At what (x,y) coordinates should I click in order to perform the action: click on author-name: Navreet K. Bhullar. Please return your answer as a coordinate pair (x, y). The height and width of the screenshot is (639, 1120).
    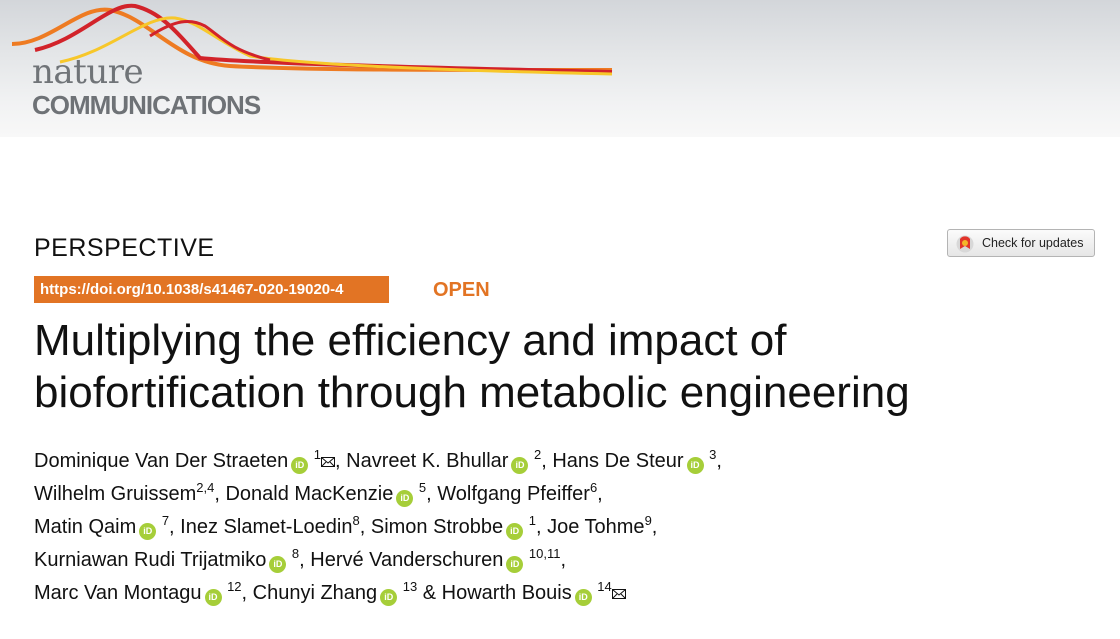
    Looking at the image, I should click on (427, 461).